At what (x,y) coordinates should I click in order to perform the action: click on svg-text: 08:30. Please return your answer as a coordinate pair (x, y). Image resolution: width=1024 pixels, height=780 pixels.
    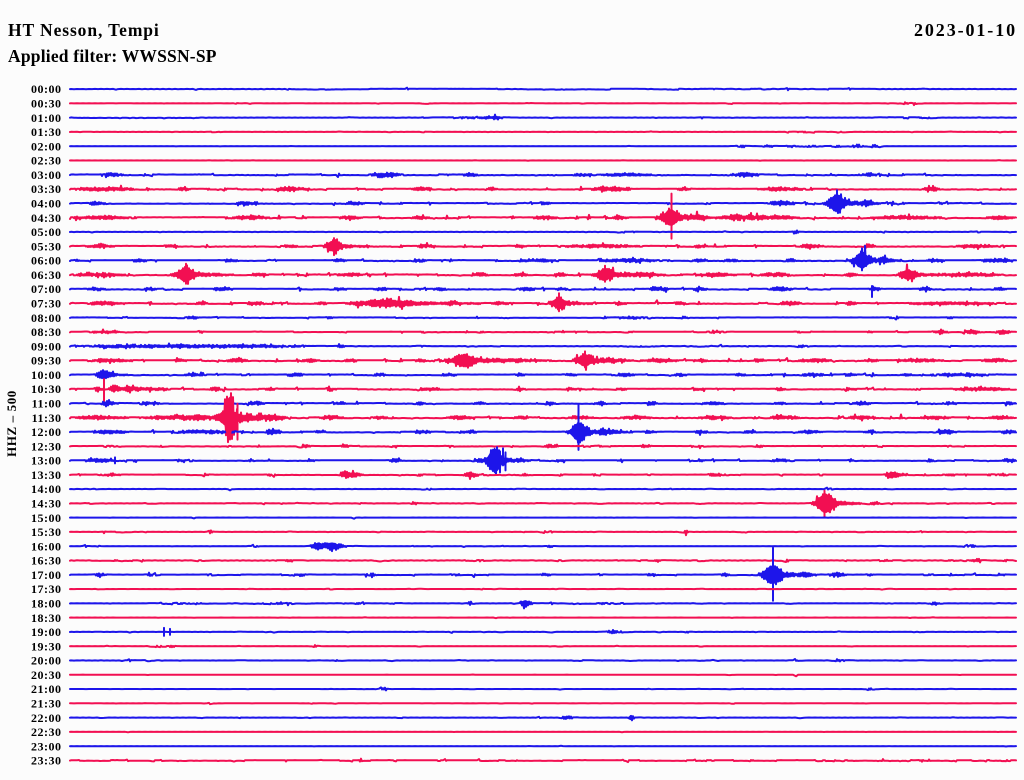
    Looking at the image, I should click on (46, 332).